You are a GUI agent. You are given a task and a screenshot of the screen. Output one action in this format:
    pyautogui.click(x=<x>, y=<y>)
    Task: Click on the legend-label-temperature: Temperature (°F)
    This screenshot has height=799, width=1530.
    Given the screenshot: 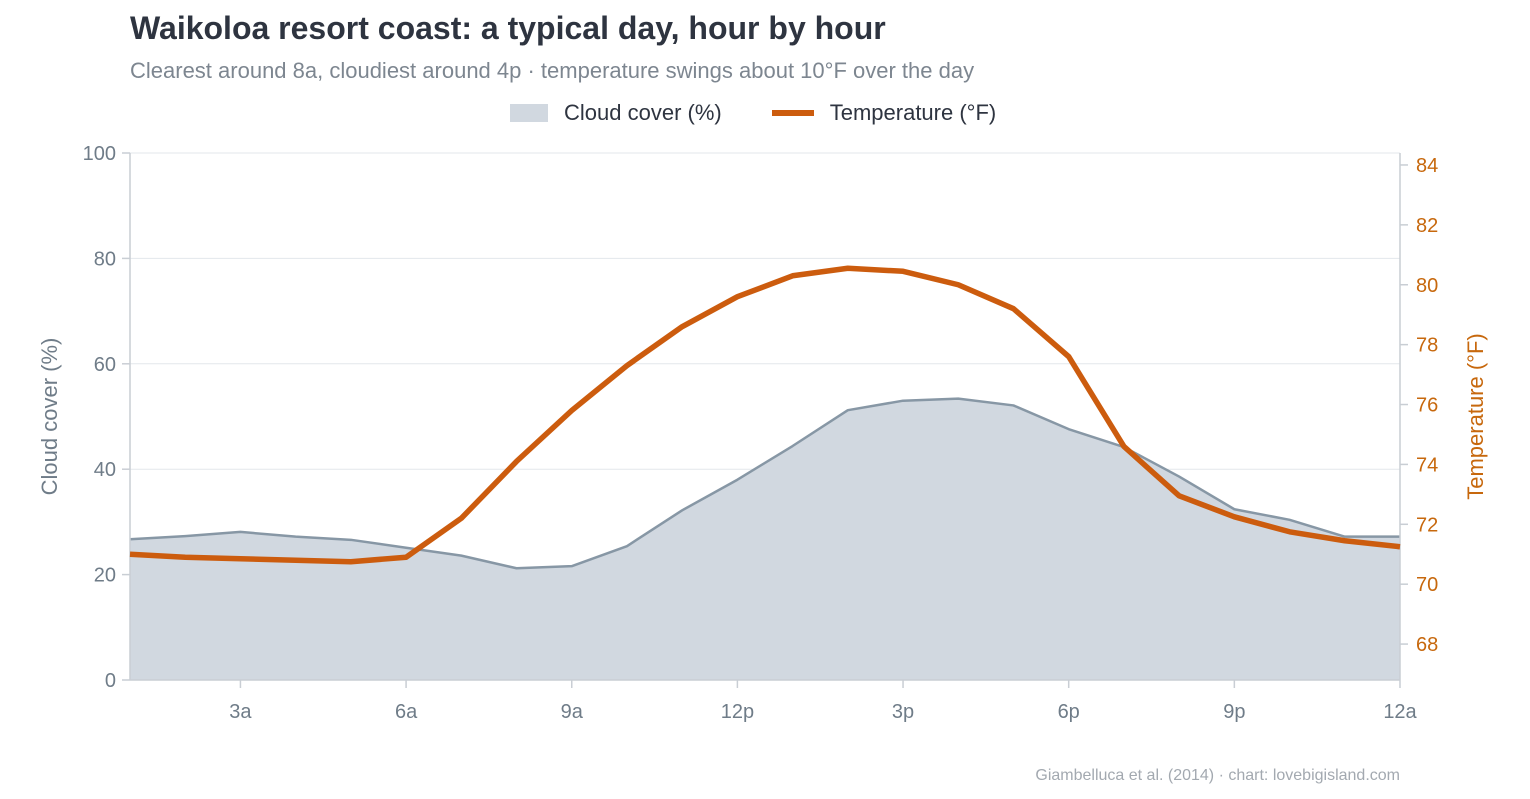 What is the action you would take?
    pyautogui.click(x=913, y=112)
    